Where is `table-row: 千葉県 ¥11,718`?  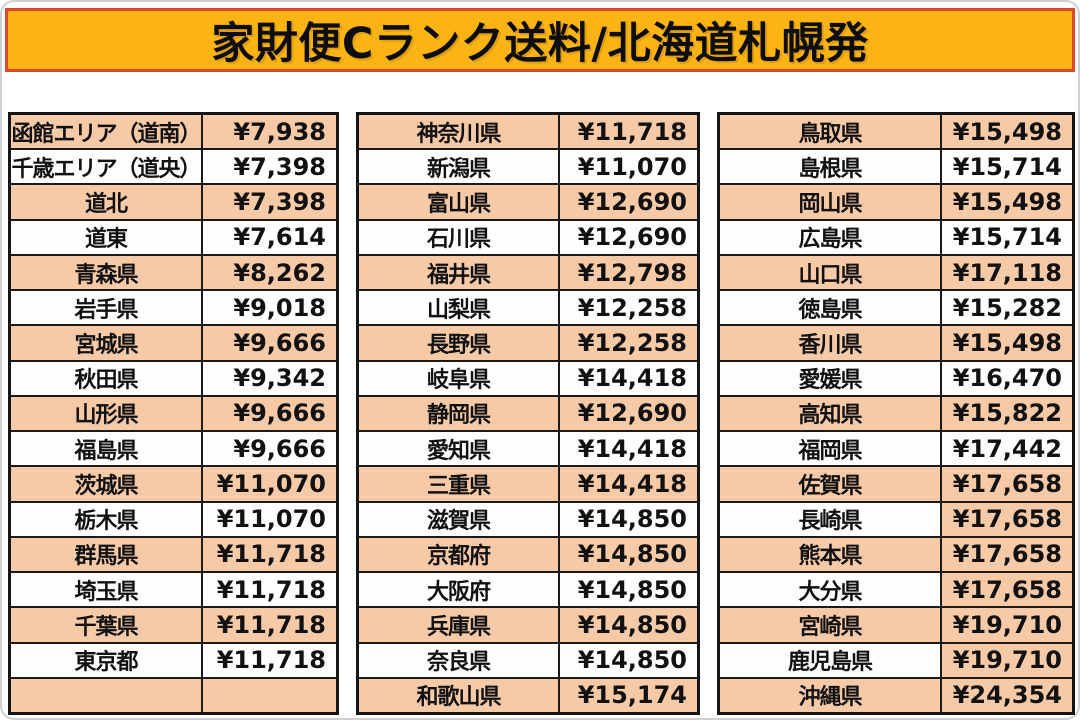
table-row: 千葉県 ¥11,718 is located at coordinates (173, 626).